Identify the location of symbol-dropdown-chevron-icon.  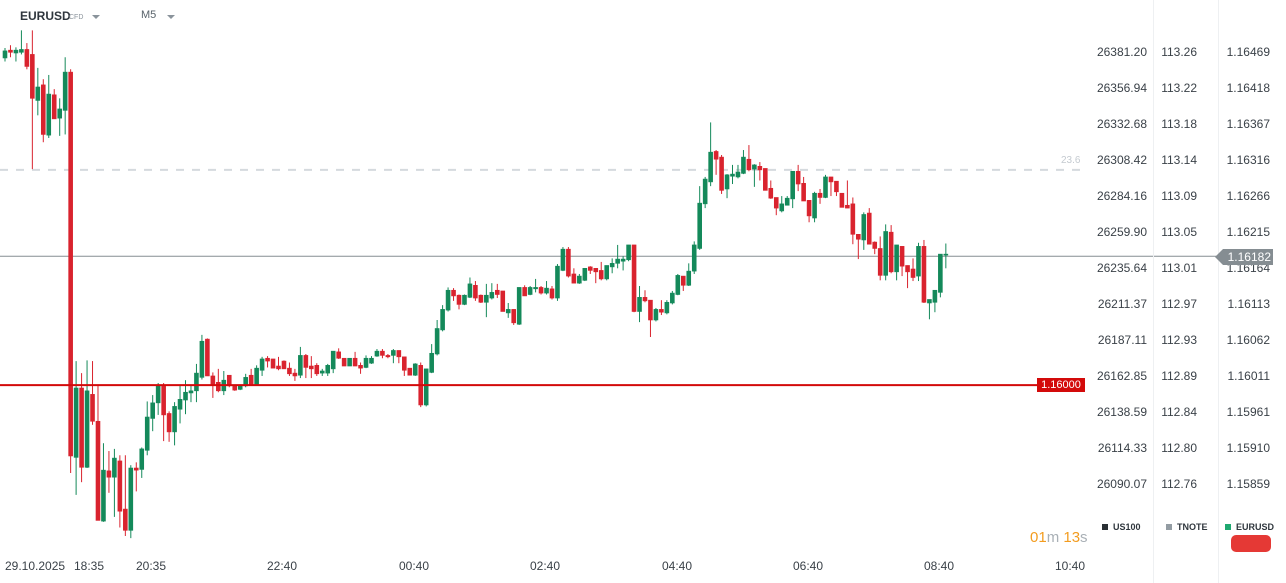
(96, 17).